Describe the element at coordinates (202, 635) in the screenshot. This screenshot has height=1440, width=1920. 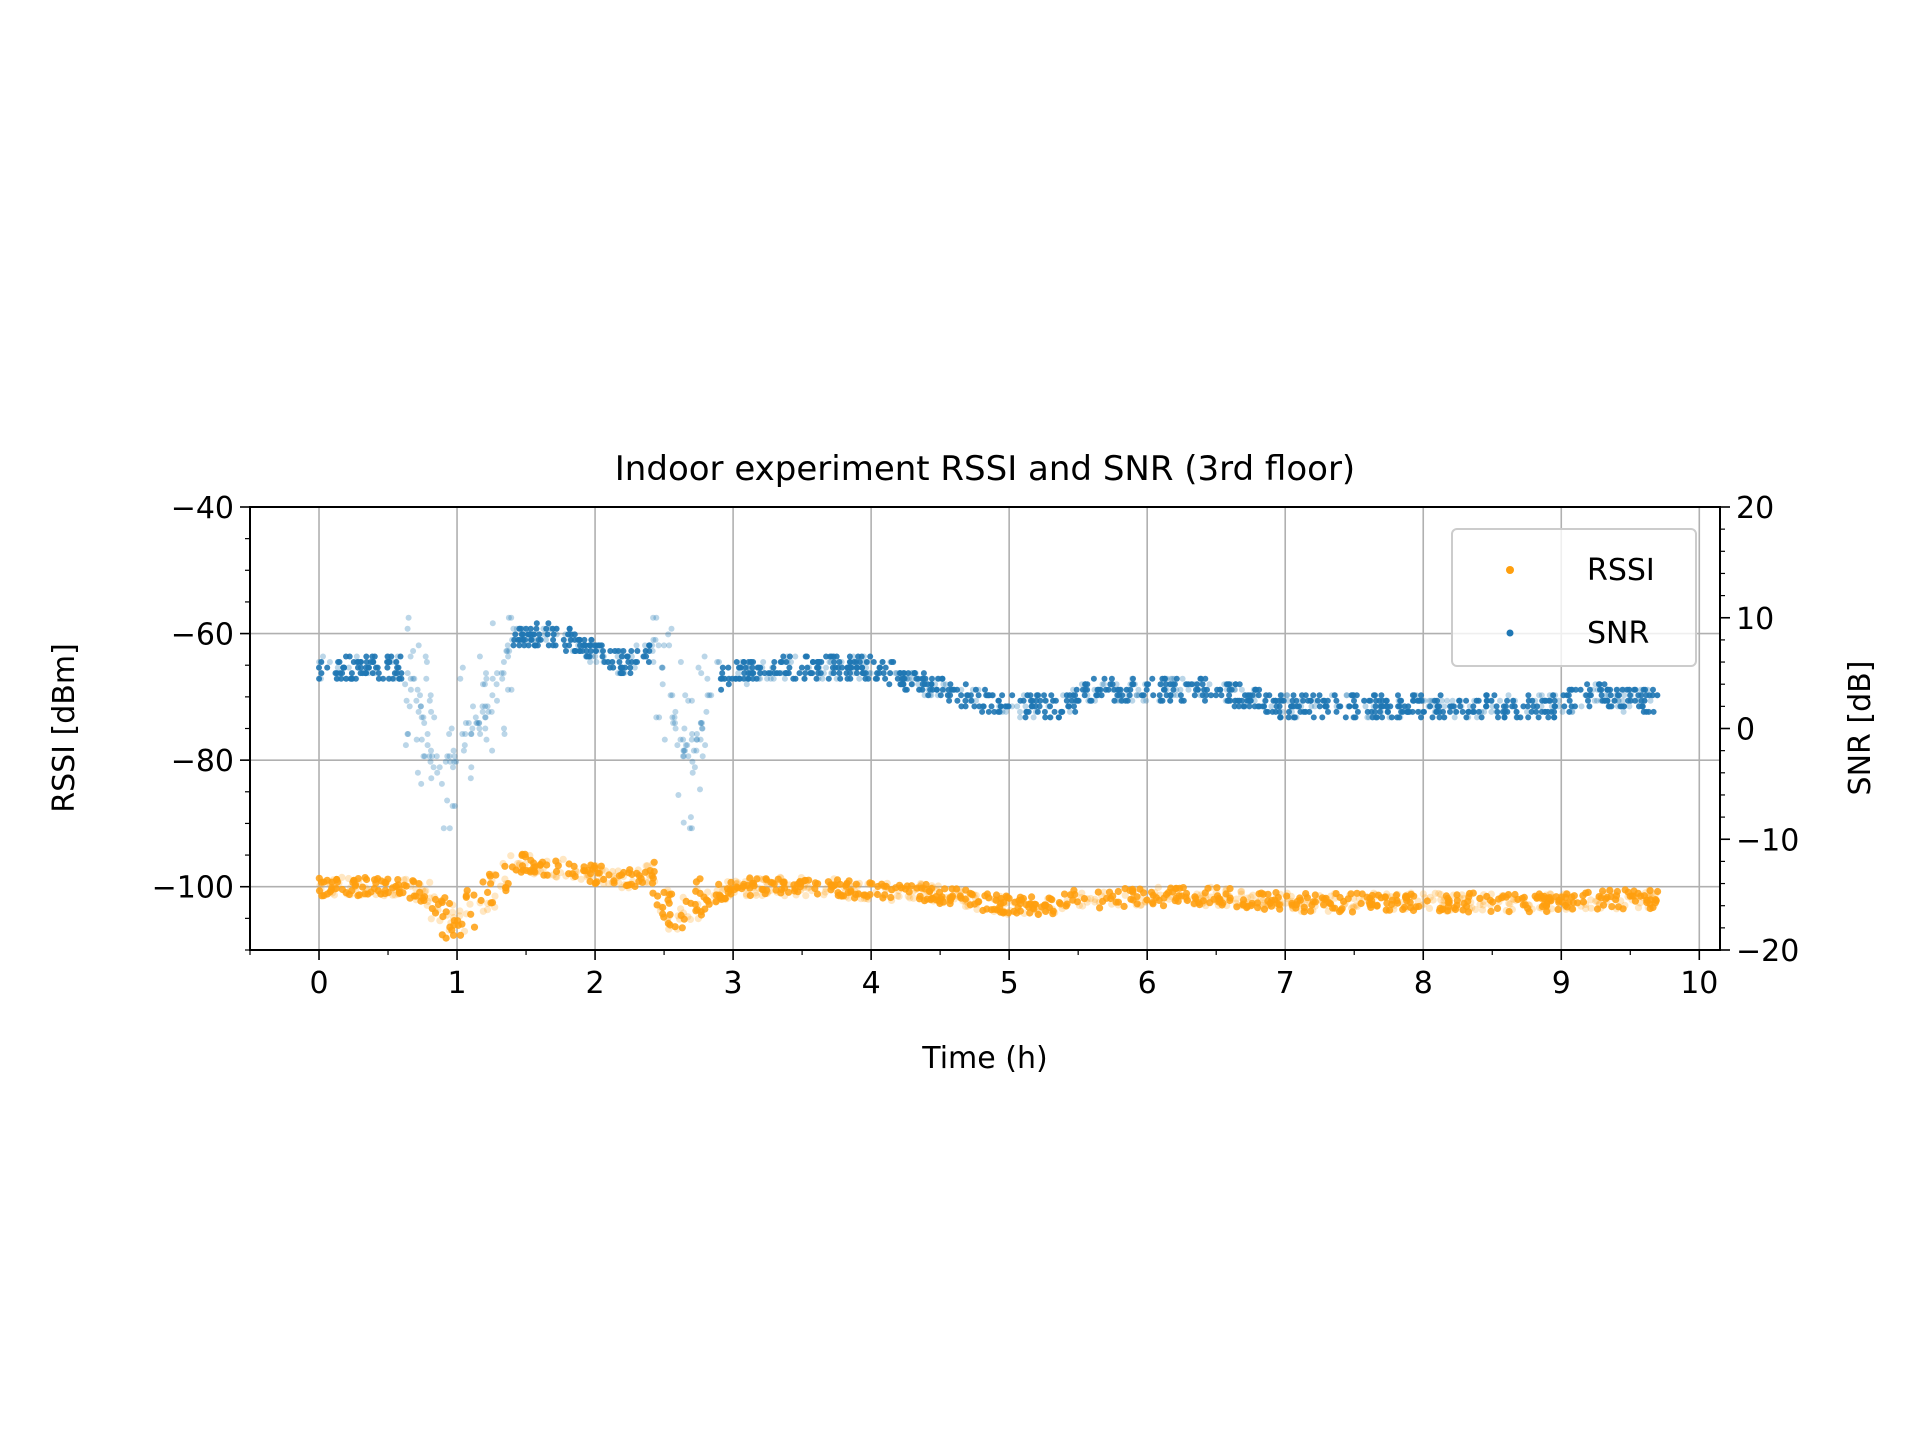
I see `y-tick-label: −60` at that location.